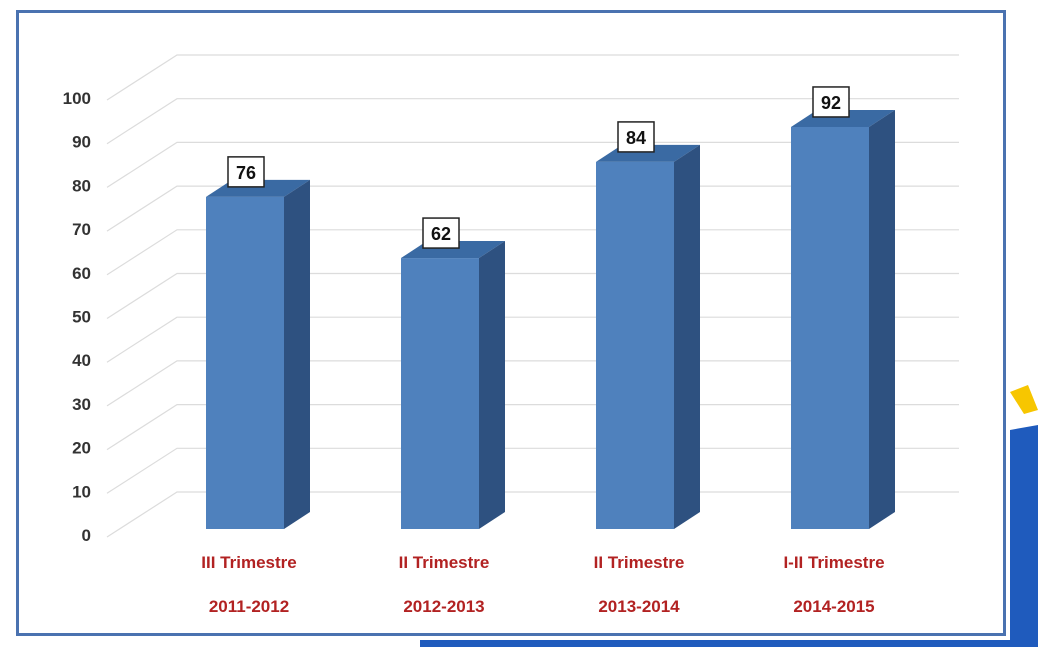 The width and height of the screenshot is (1038, 647). Describe the element at coordinates (81, 360) in the screenshot. I see `y-tick-label: 40` at that location.